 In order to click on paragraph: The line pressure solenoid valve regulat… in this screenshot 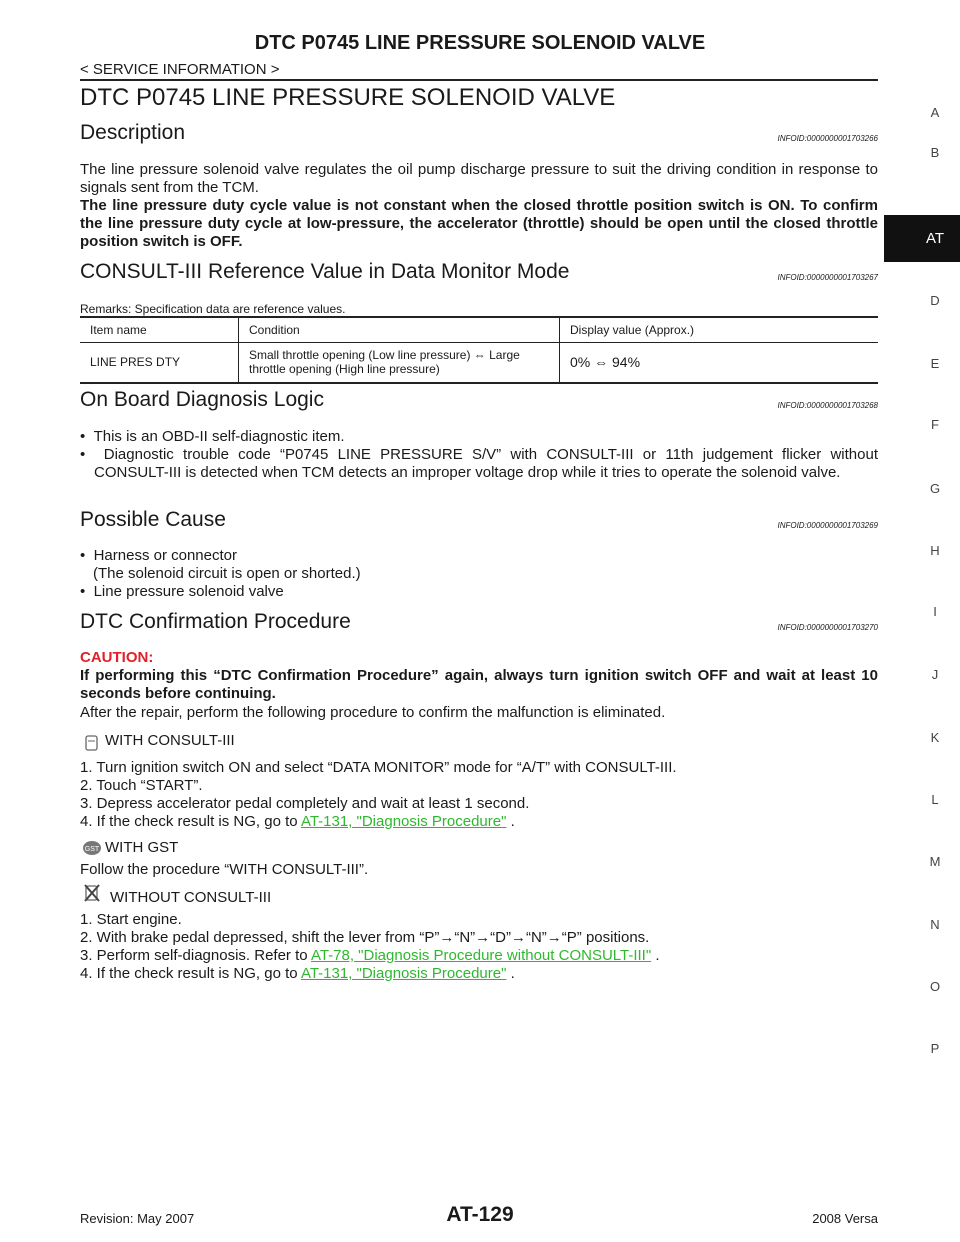, I will do `click(479, 178)`.